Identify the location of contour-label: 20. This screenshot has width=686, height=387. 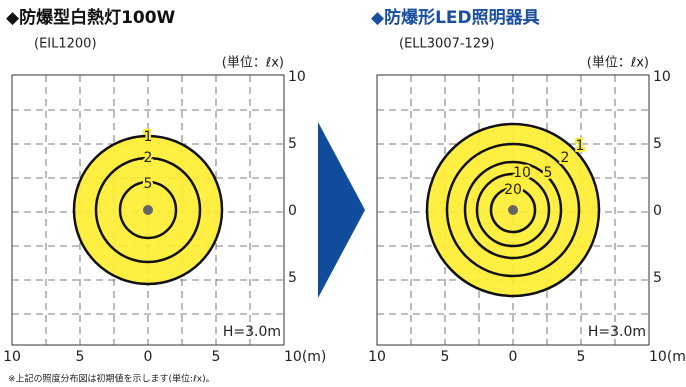
(513, 190).